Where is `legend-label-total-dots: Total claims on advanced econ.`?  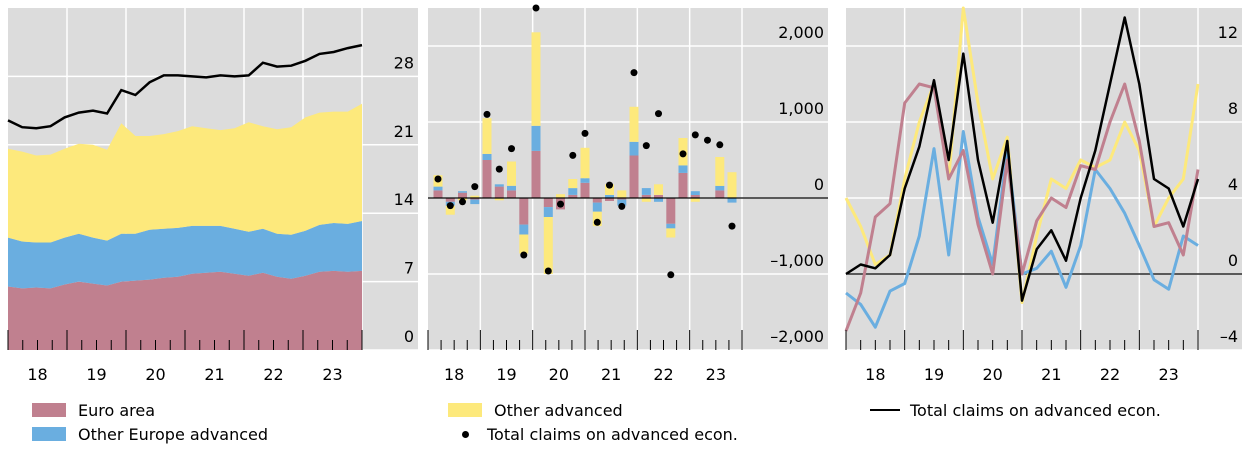
legend-label-total-dots: Total claims on advanced econ. is located at coordinates (612, 434).